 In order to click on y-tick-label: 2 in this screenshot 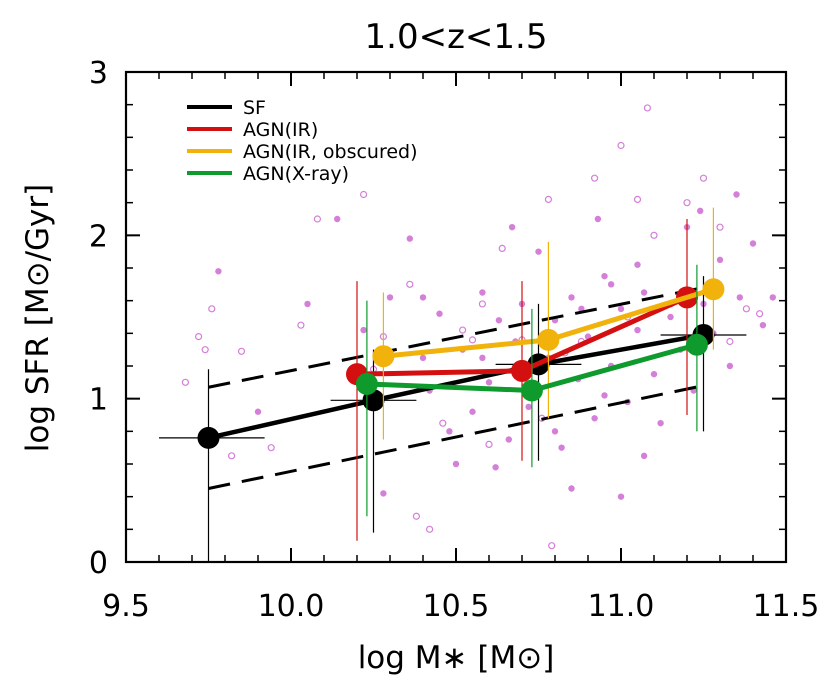, I will do `click(98, 236)`.